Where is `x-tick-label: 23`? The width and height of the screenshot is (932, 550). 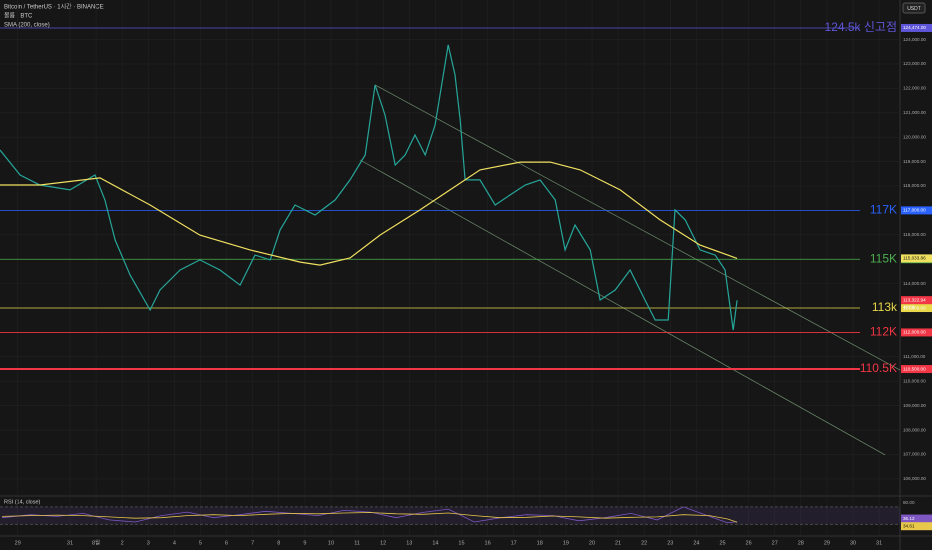 x-tick-label: 23 is located at coordinates (670, 543).